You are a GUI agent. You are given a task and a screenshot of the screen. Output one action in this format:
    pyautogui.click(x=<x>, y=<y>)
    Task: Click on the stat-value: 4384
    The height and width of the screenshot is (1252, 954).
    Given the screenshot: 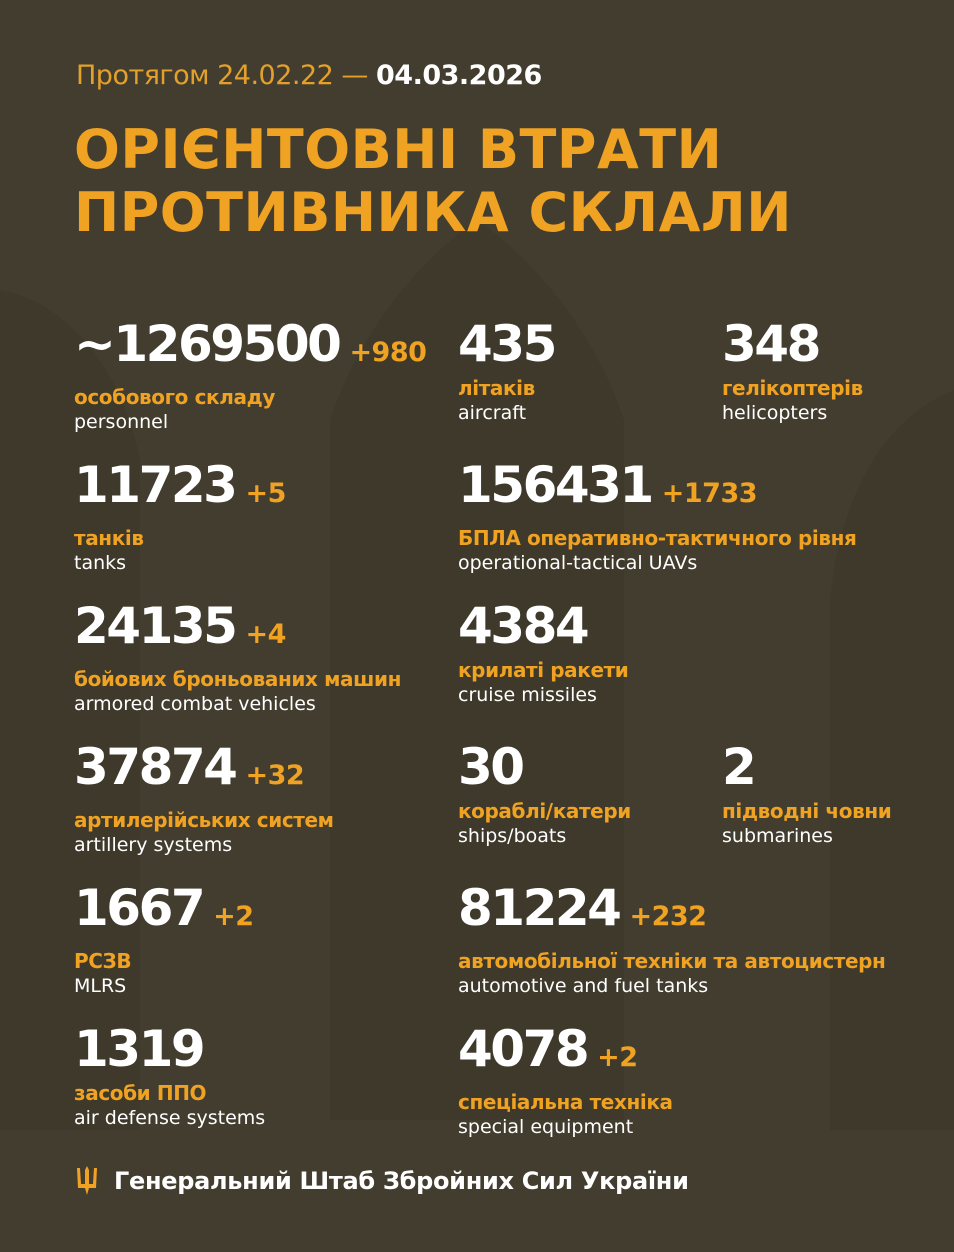 What is the action you would take?
    pyautogui.click(x=543, y=626)
    